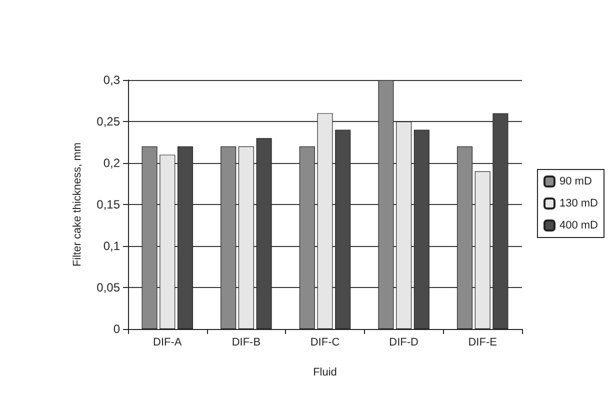  What do you see at coordinates (111, 246) in the screenshot?
I see `y-tick-label: 0,1` at bounding box center [111, 246].